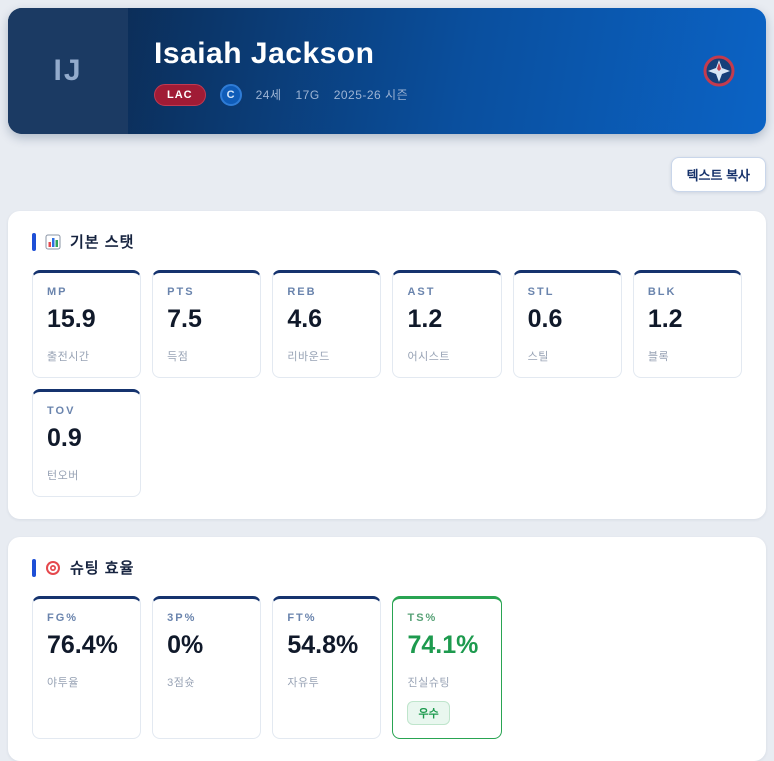 The image size is (774, 761). Describe the element at coordinates (230, 94) in the screenshot. I see `position-badge: C` at that location.